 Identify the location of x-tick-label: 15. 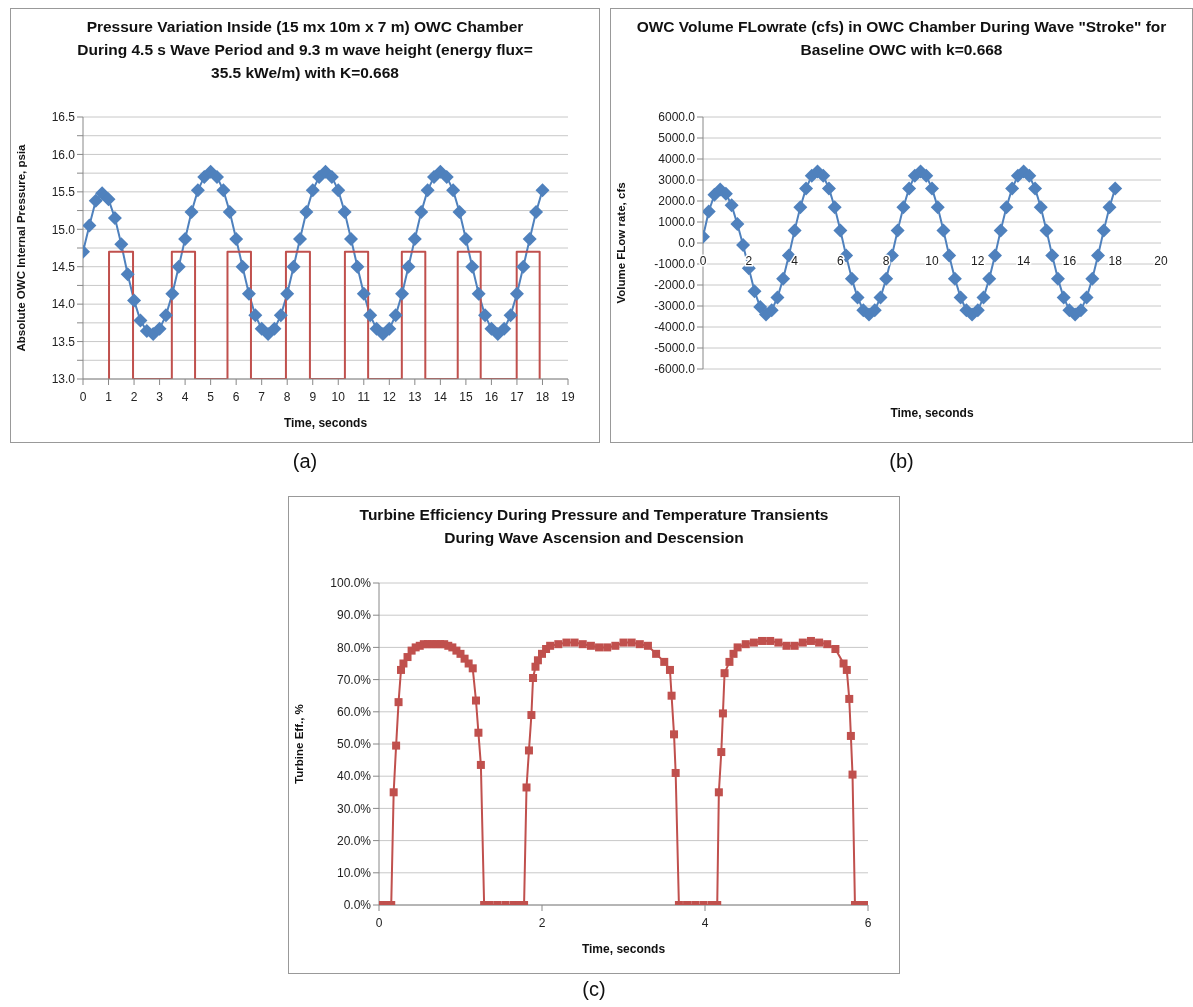
(466, 397).